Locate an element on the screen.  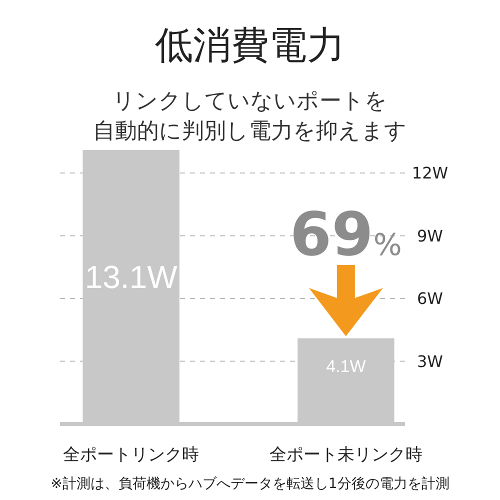
annotation: 69% is located at coordinates (346, 235).